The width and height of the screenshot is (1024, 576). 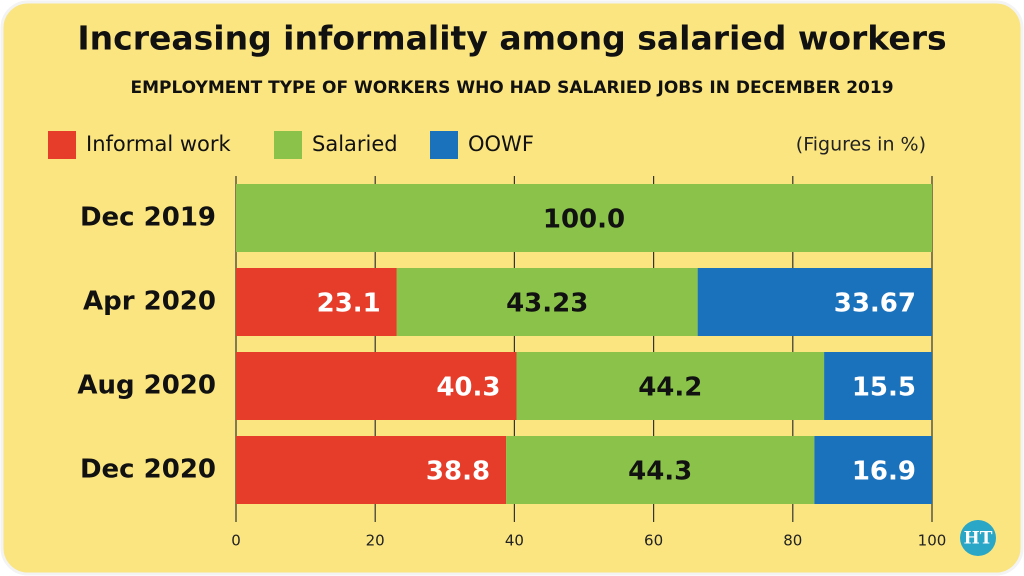 I want to click on legend-label: Informal work, so click(x=159, y=144).